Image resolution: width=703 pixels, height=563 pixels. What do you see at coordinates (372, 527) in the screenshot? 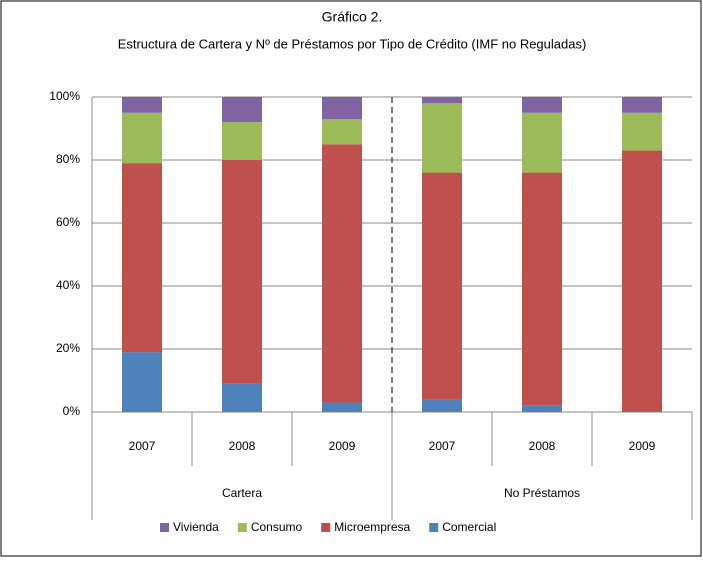
I see `legend-label: Microempresa` at bounding box center [372, 527].